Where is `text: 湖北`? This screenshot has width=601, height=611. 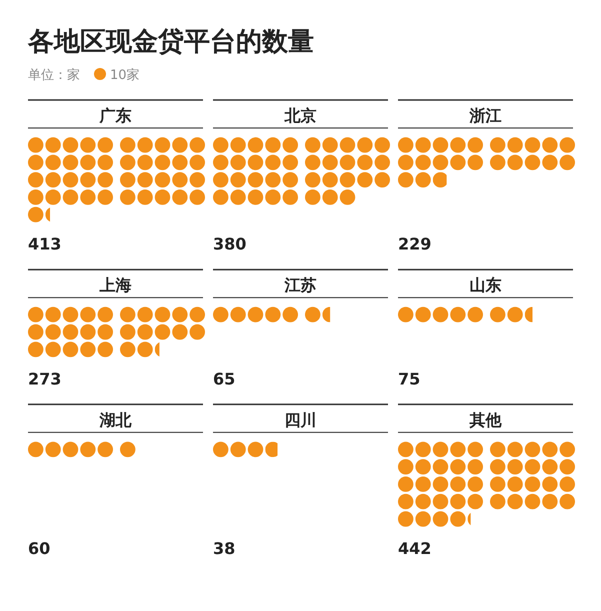 text: 湖北 is located at coordinates (115, 420).